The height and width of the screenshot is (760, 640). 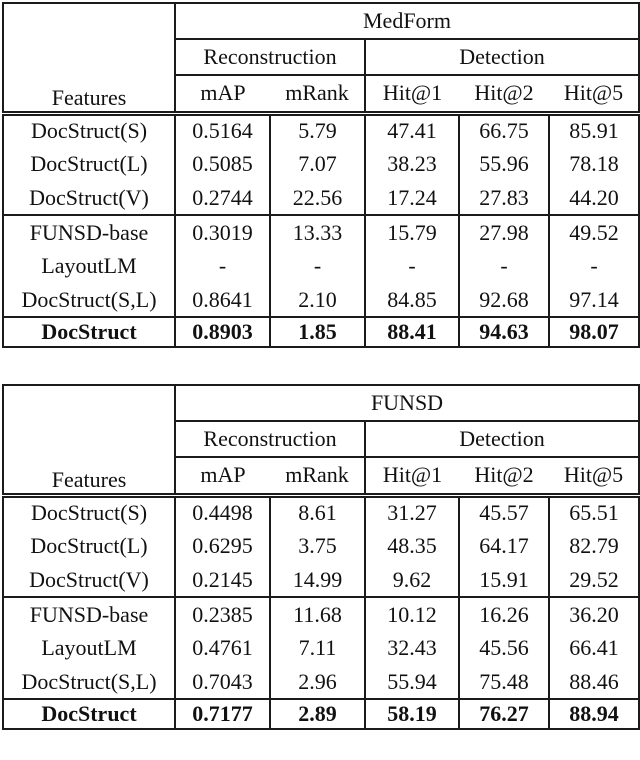 I want to click on cell-value: 38.23, so click(x=411, y=164).